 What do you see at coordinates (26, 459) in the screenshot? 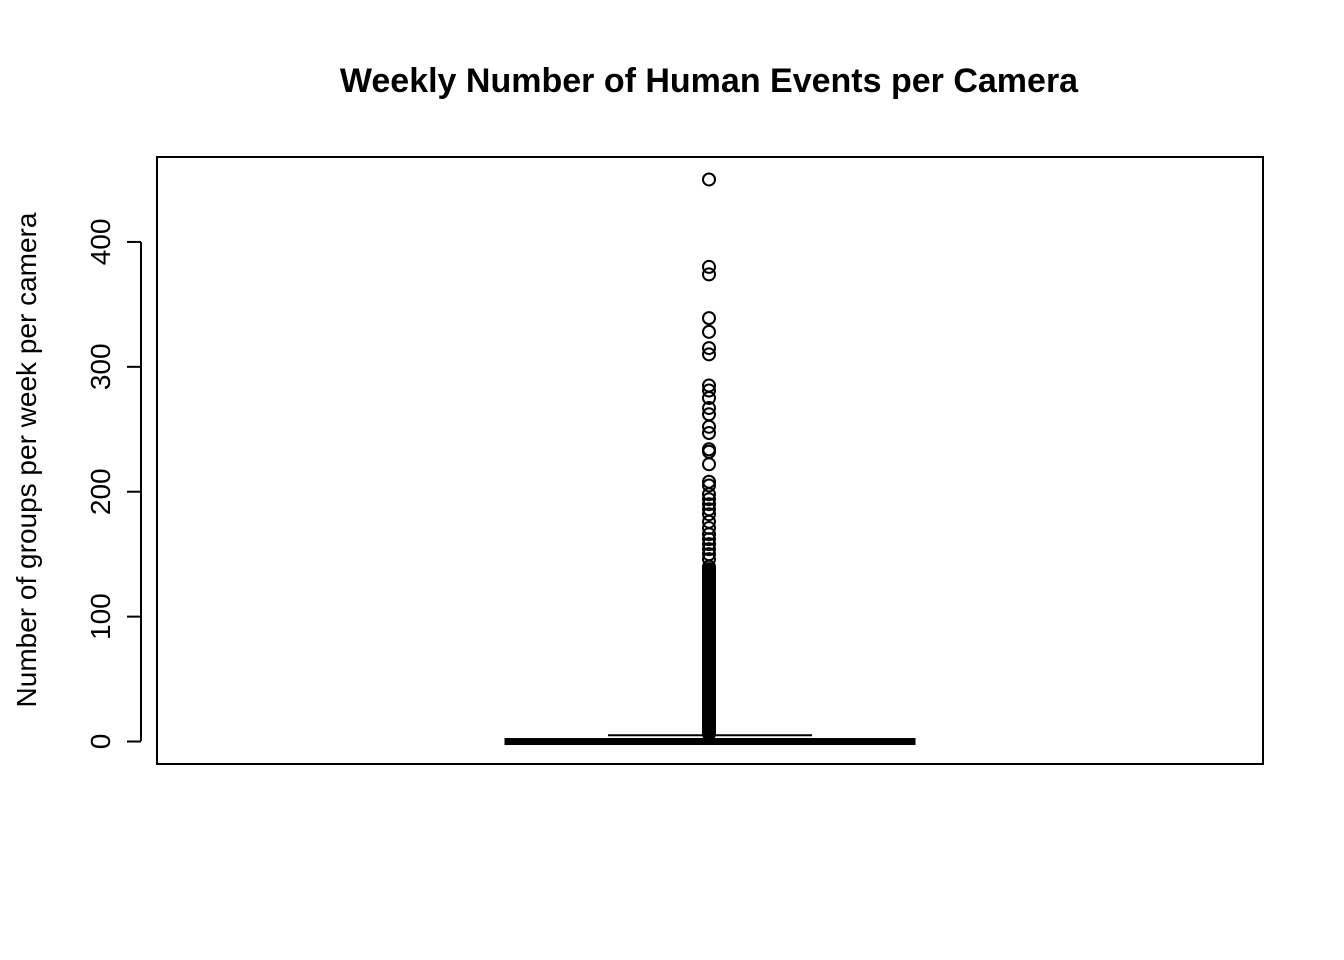
I see `y-axis-label: Number of groups per week per camera` at bounding box center [26, 459].